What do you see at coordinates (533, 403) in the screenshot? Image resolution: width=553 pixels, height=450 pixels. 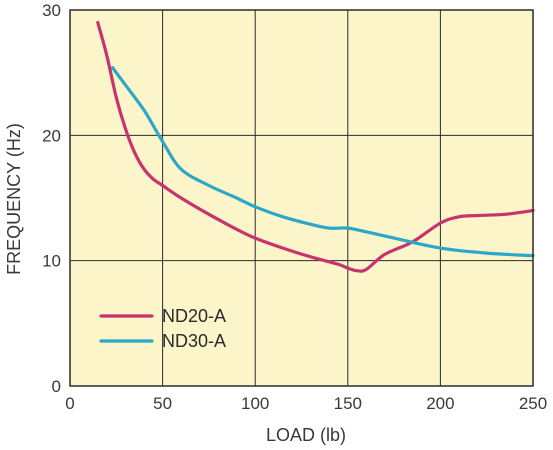 I see `x-tick-label: 250` at bounding box center [533, 403].